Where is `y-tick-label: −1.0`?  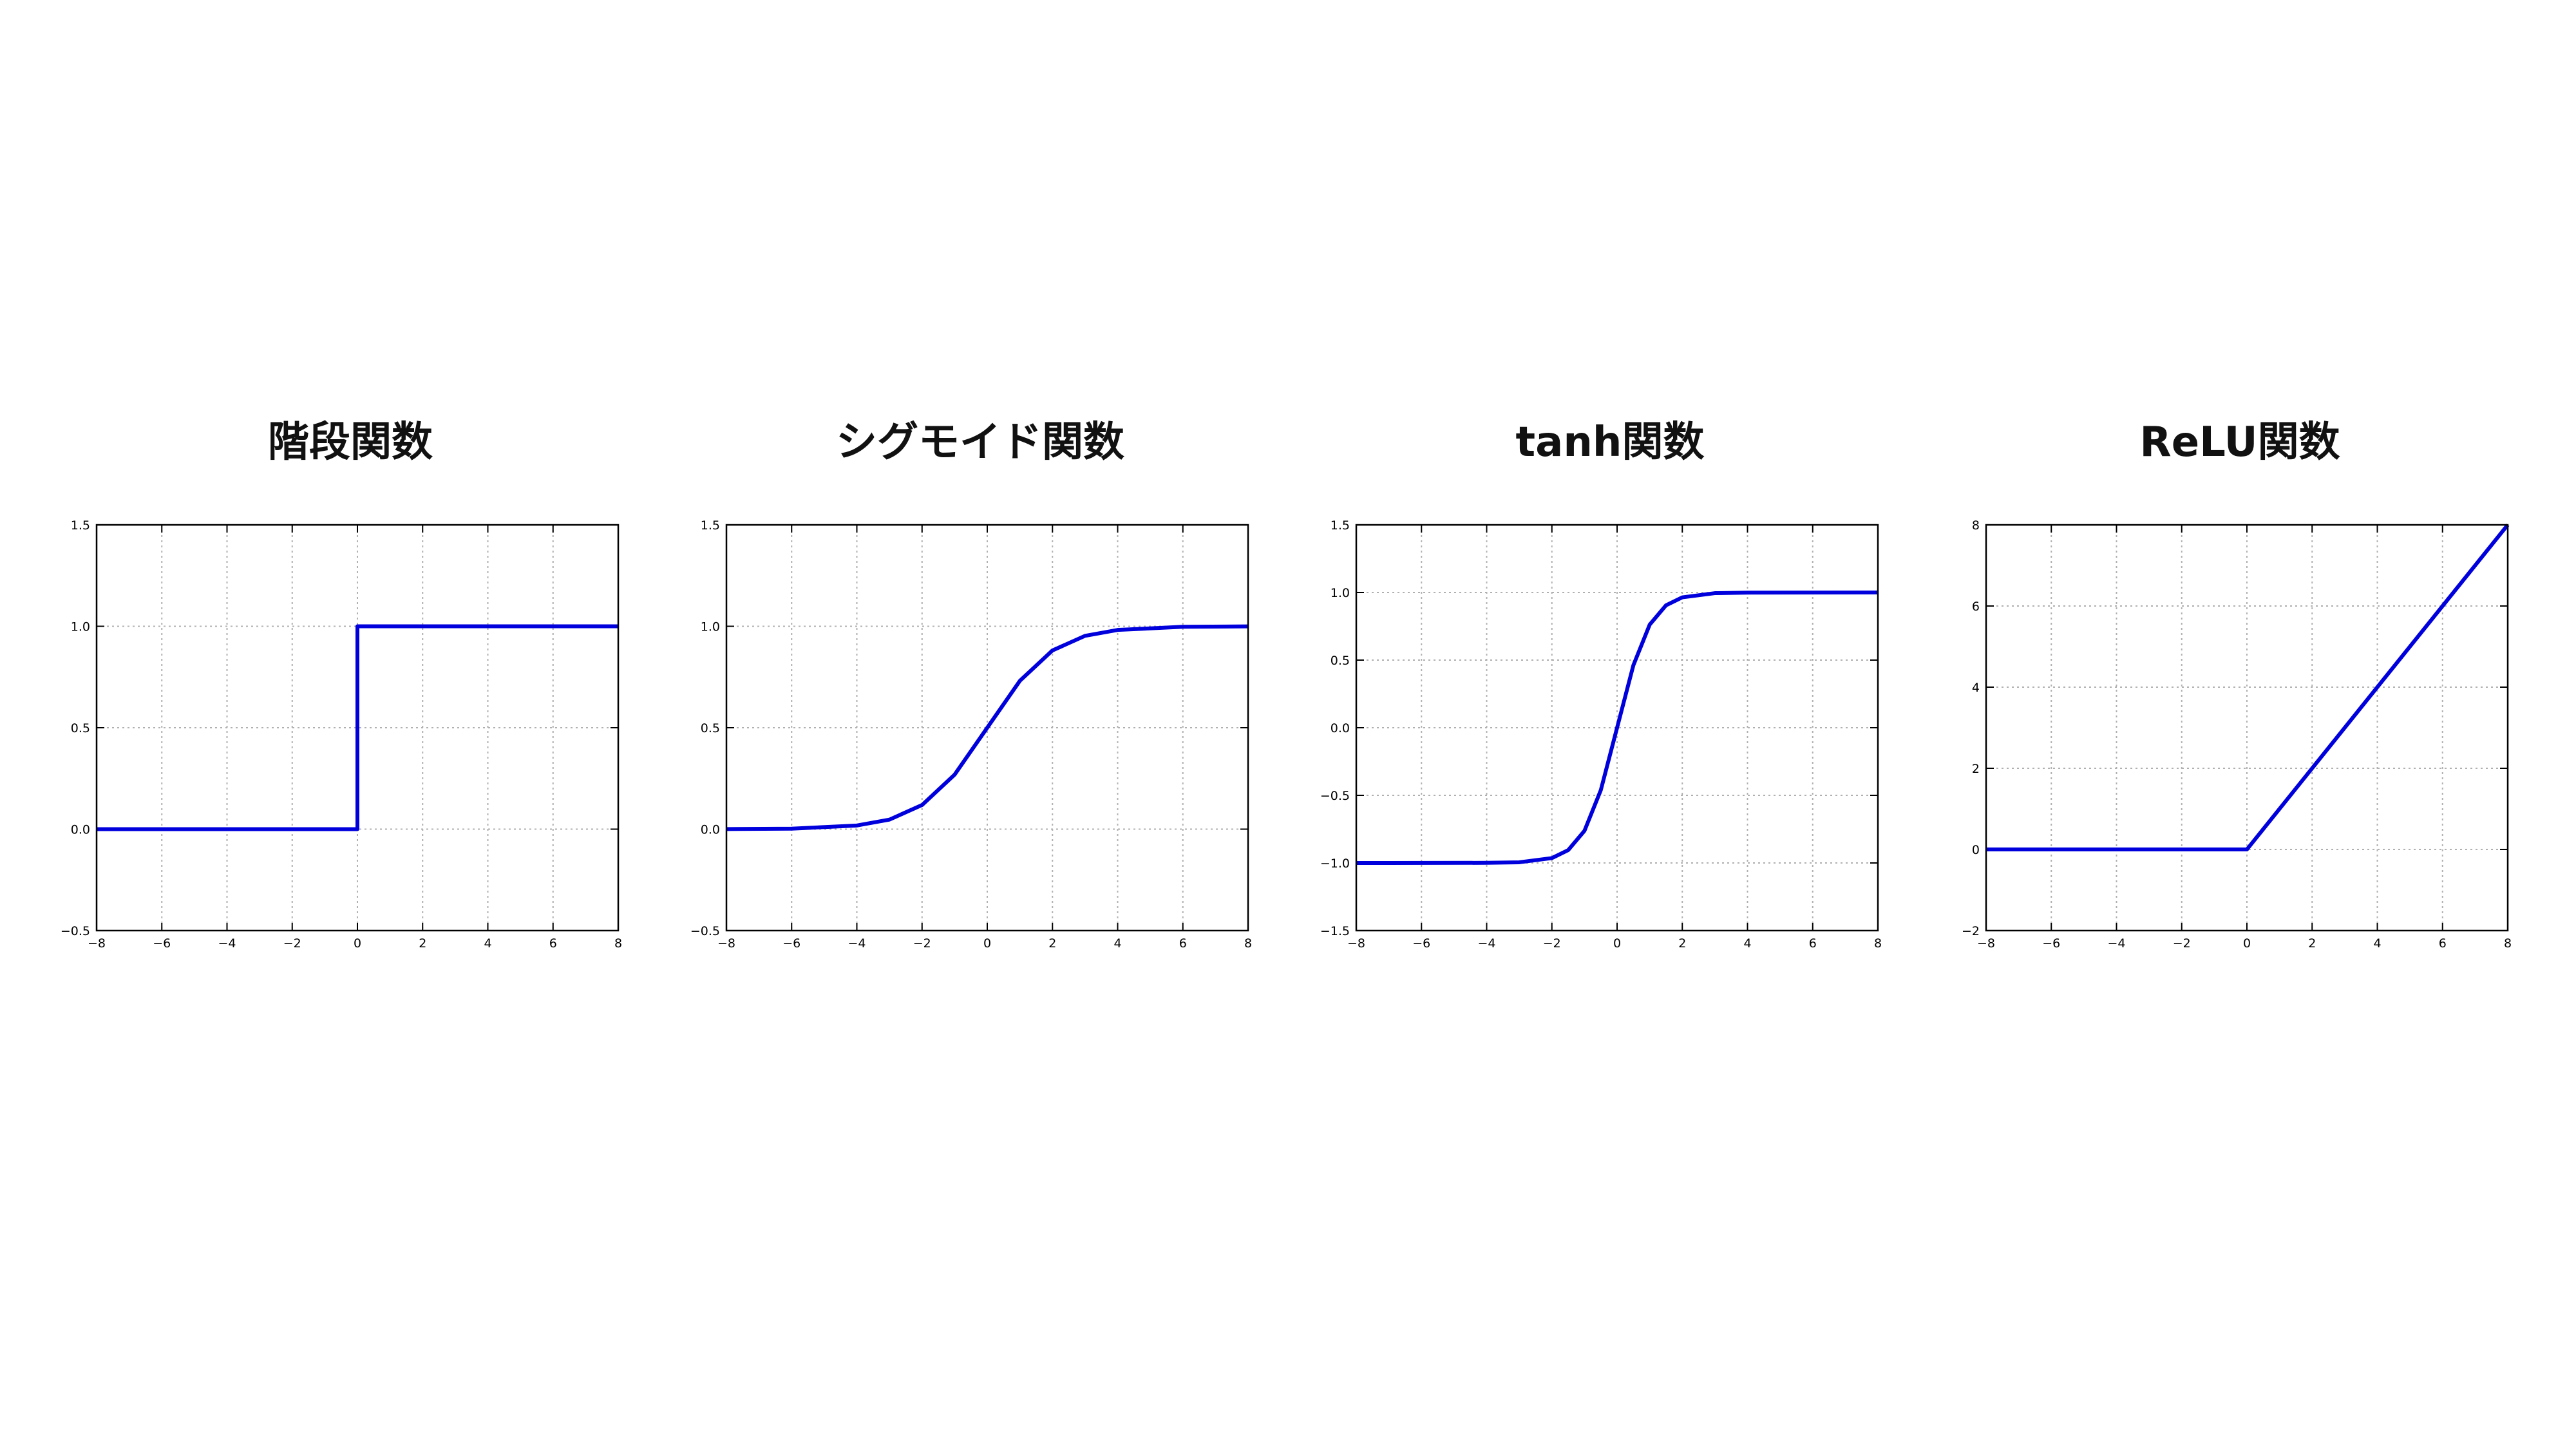
y-tick-label: −1.0 is located at coordinates (1335, 864).